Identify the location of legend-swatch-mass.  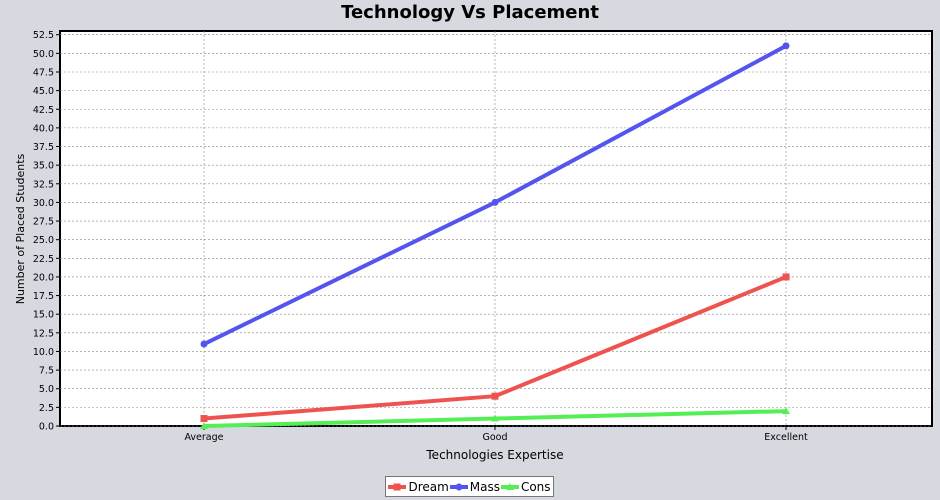
(458, 486).